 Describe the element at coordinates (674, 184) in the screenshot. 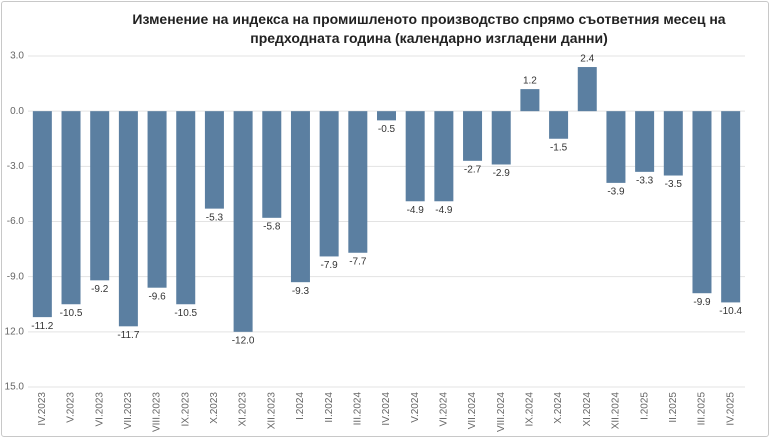

I see `value-label: -3.5` at that location.